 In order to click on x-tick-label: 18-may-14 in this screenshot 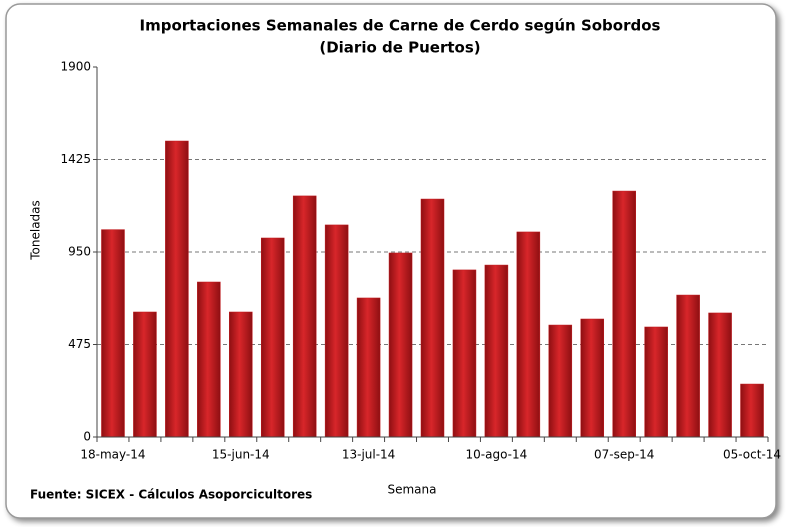, I will do `click(112, 455)`.